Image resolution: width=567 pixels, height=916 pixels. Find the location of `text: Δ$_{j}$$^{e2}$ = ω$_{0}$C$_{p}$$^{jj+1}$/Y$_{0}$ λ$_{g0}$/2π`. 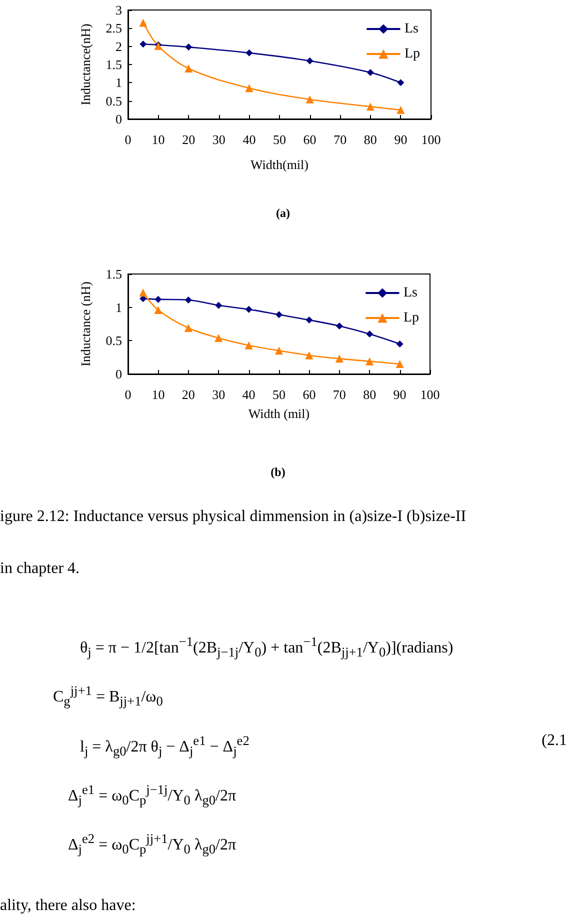

text: Δ$_{j}$$^{e2}$ = ω$_{0}$C$_{p}$$^{jj+1}$/Y$_{0}$ λ$_{g0}$/2π is located at coordinates (152, 843).